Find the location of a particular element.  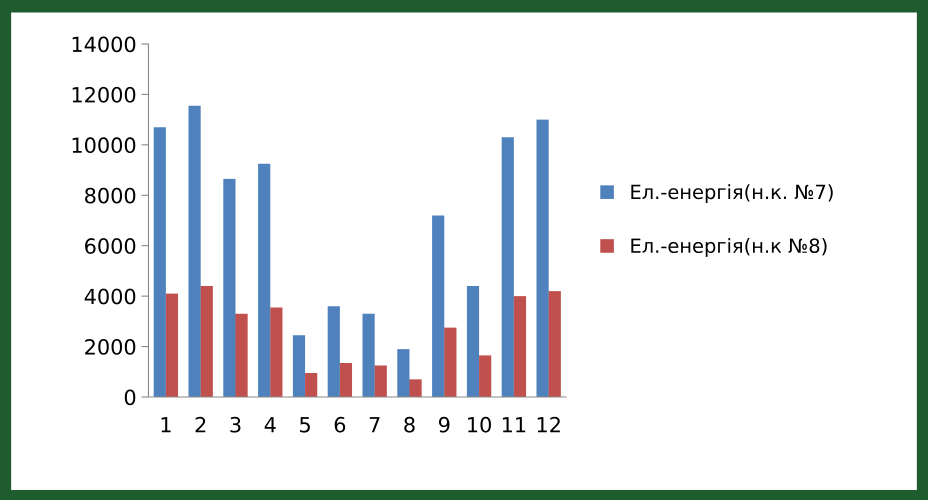

x-tick-label: 7 is located at coordinates (375, 424).